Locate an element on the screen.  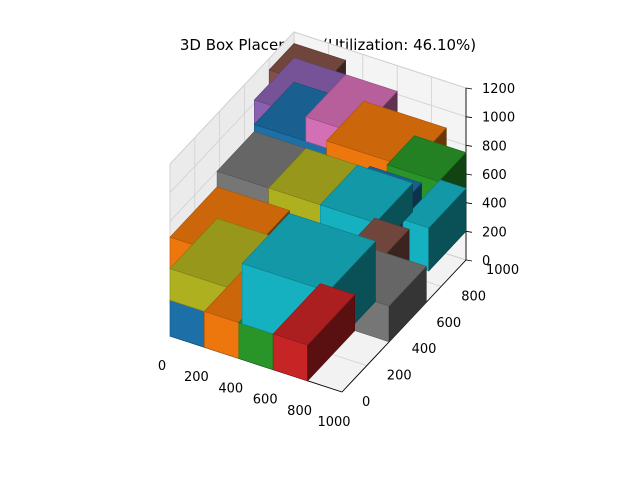
x-tick-label: 1000 is located at coordinates (333, 422).